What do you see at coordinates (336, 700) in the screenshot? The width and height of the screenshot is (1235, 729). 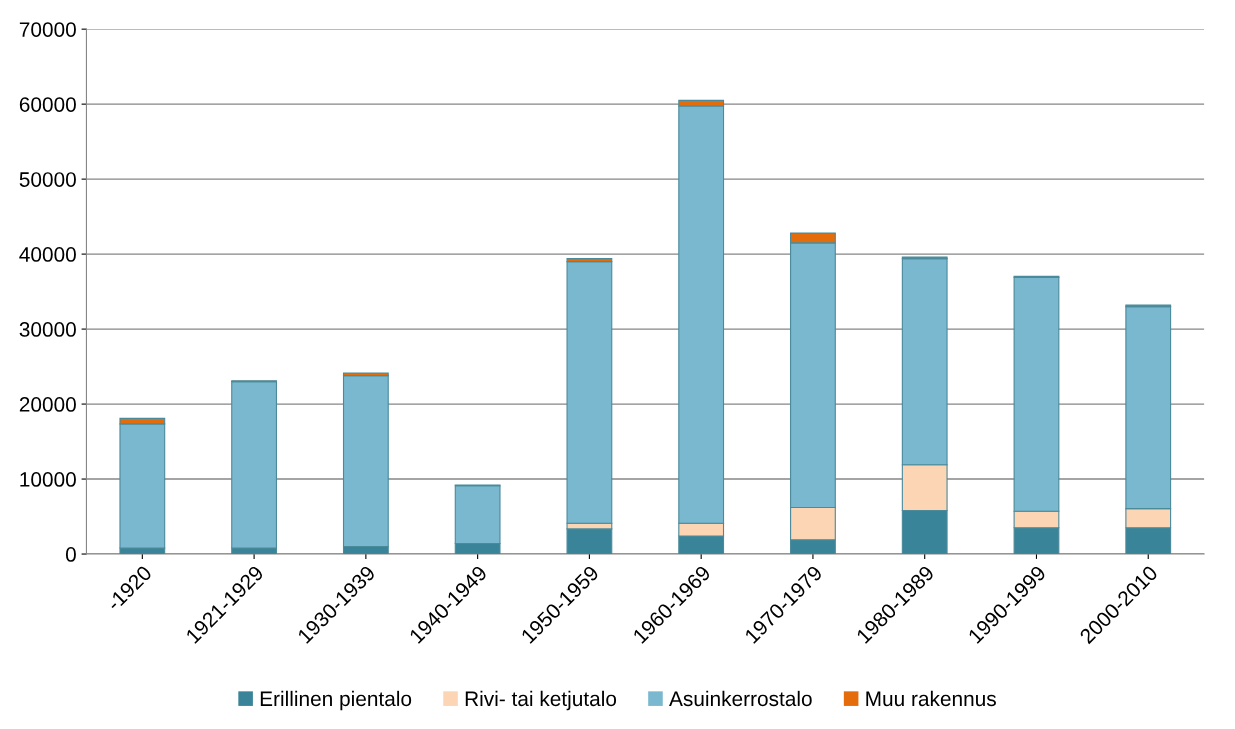 I see `legend-label: Erillinen pientalo` at bounding box center [336, 700].